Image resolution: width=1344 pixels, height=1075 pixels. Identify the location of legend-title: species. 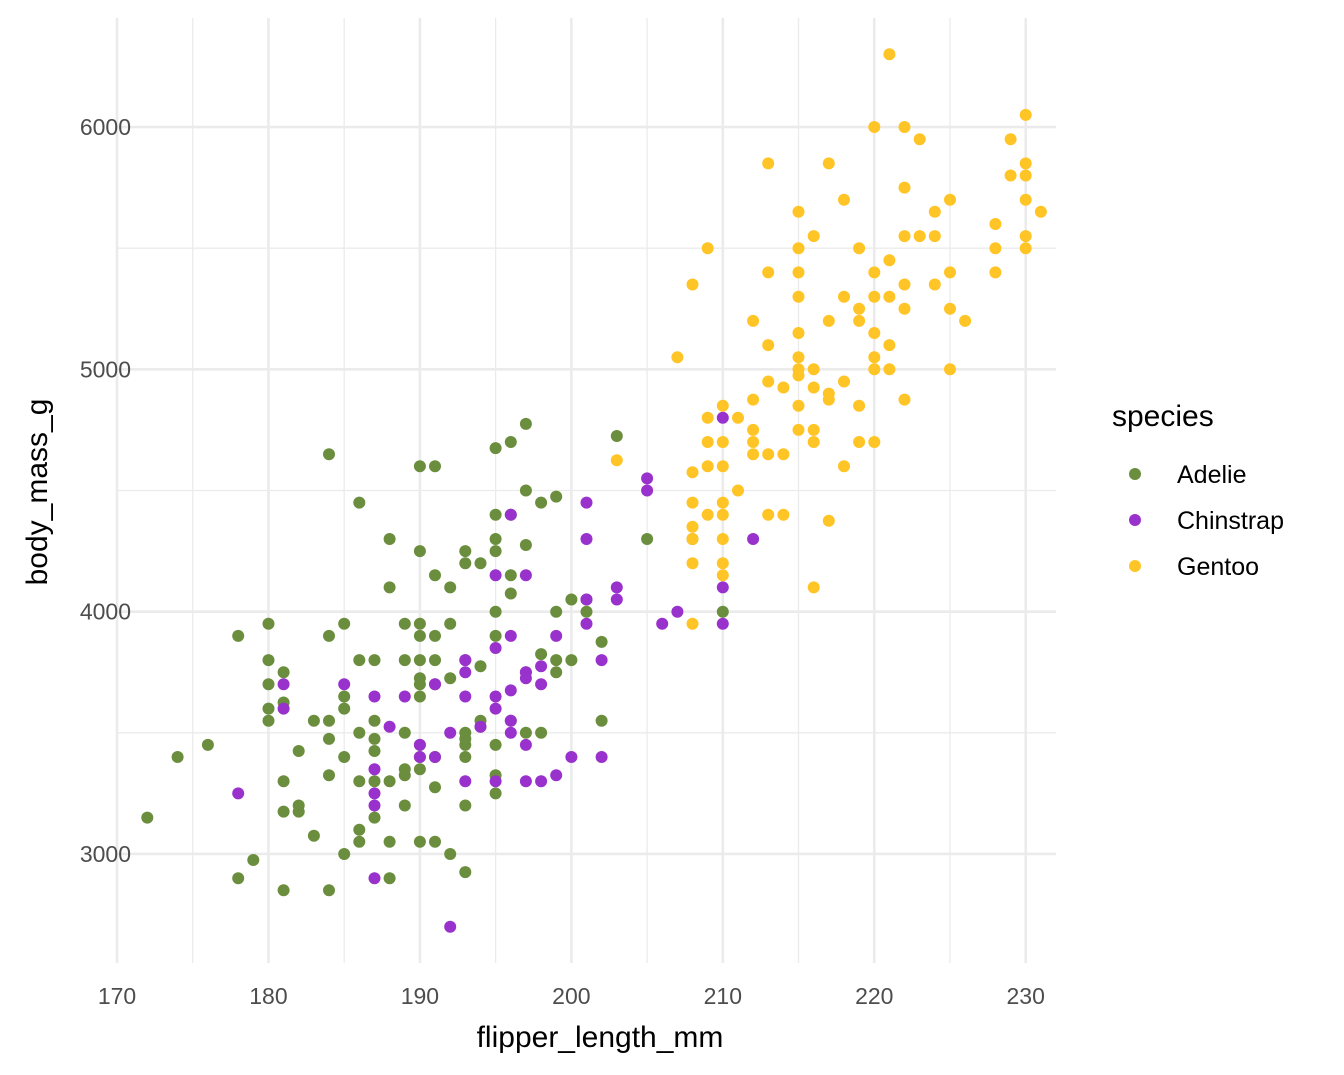
(1163, 416).